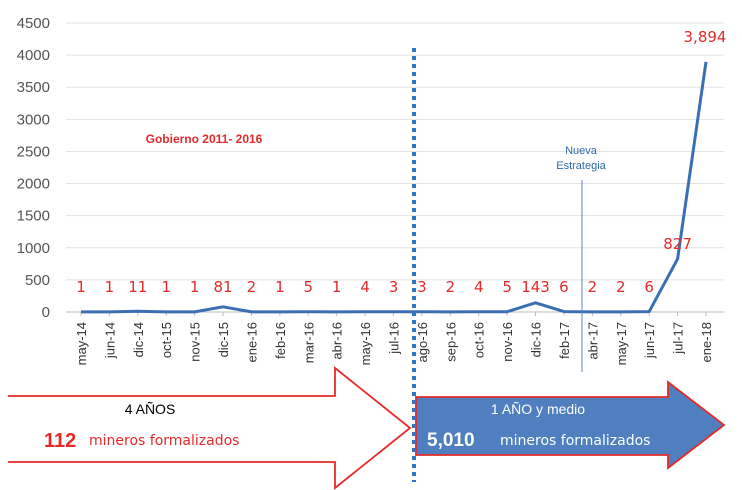 The height and width of the screenshot is (490, 742). I want to click on left-period-text: mineros formalizados, so click(164, 441).